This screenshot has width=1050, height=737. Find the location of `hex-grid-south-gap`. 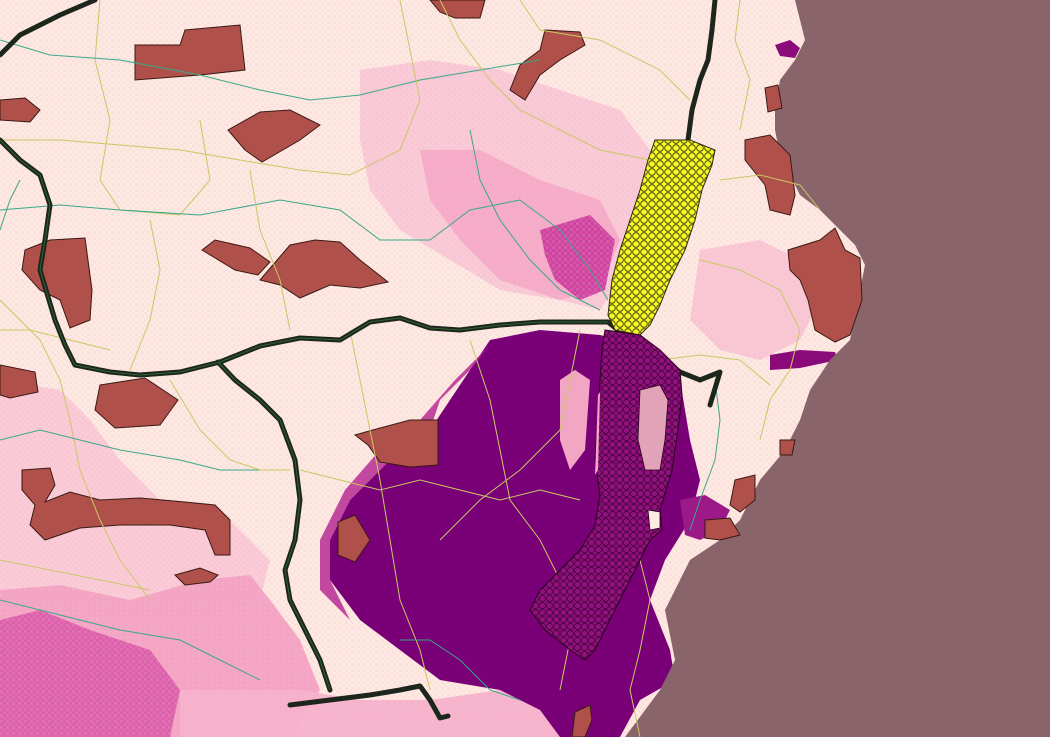

hex-grid-south-gap is located at coordinates (653, 427).